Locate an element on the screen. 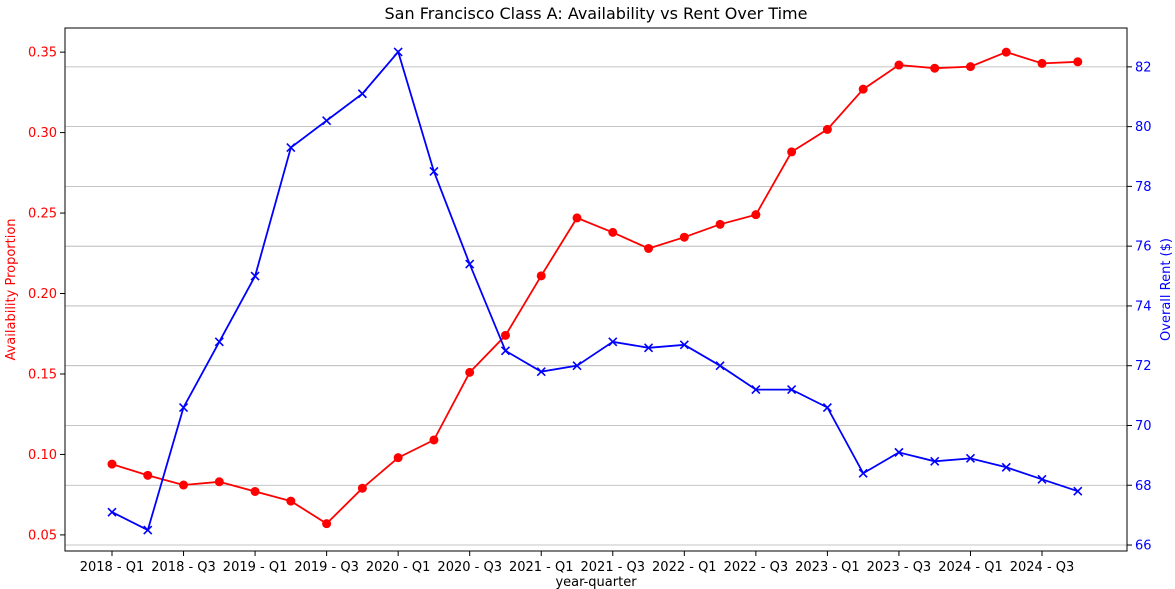 The image size is (1175, 589). y-axis-right: 66 68 70 72 74 76 78 80 82 is located at coordinates (1139, 307).